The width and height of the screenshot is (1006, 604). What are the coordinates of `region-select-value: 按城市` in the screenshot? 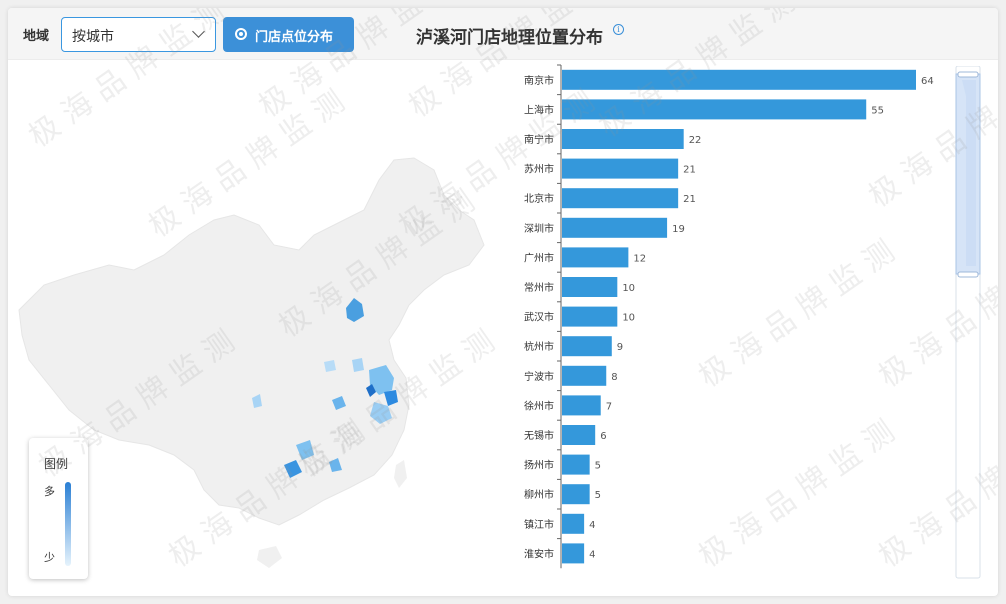 It's located at (93, 37).